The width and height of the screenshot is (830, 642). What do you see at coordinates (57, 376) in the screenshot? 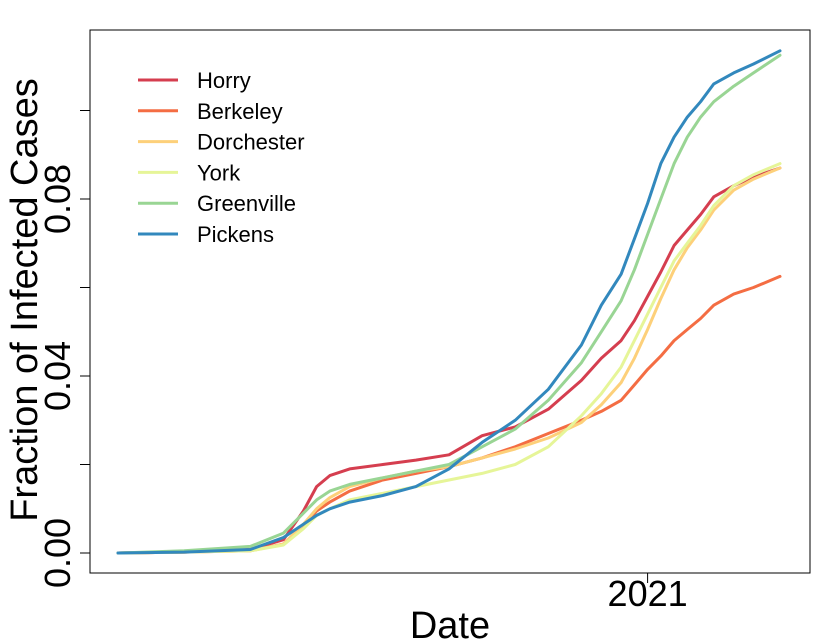
I see `y-tick-label: 0.04` at bounding box center [57, 376].